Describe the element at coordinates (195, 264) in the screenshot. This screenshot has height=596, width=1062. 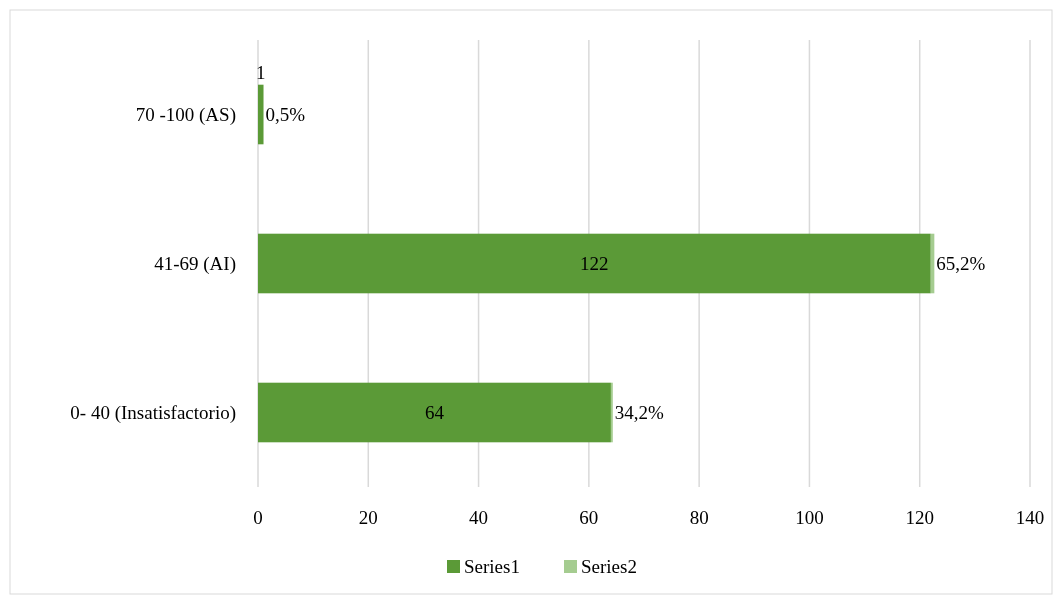
I see `y-tick-label: 41-69 (AI)` at that location.